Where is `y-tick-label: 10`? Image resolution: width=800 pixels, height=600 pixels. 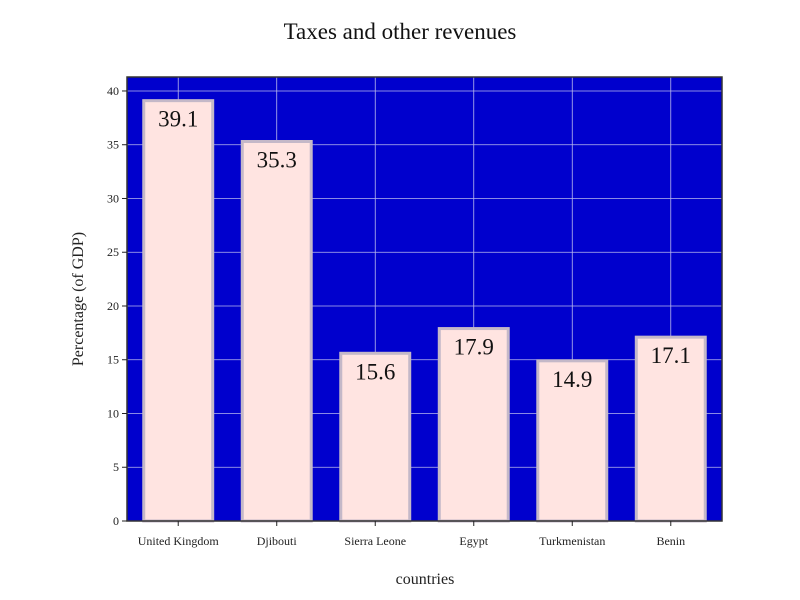
y-tick-label: 10 is located at coordinates (113, 413).